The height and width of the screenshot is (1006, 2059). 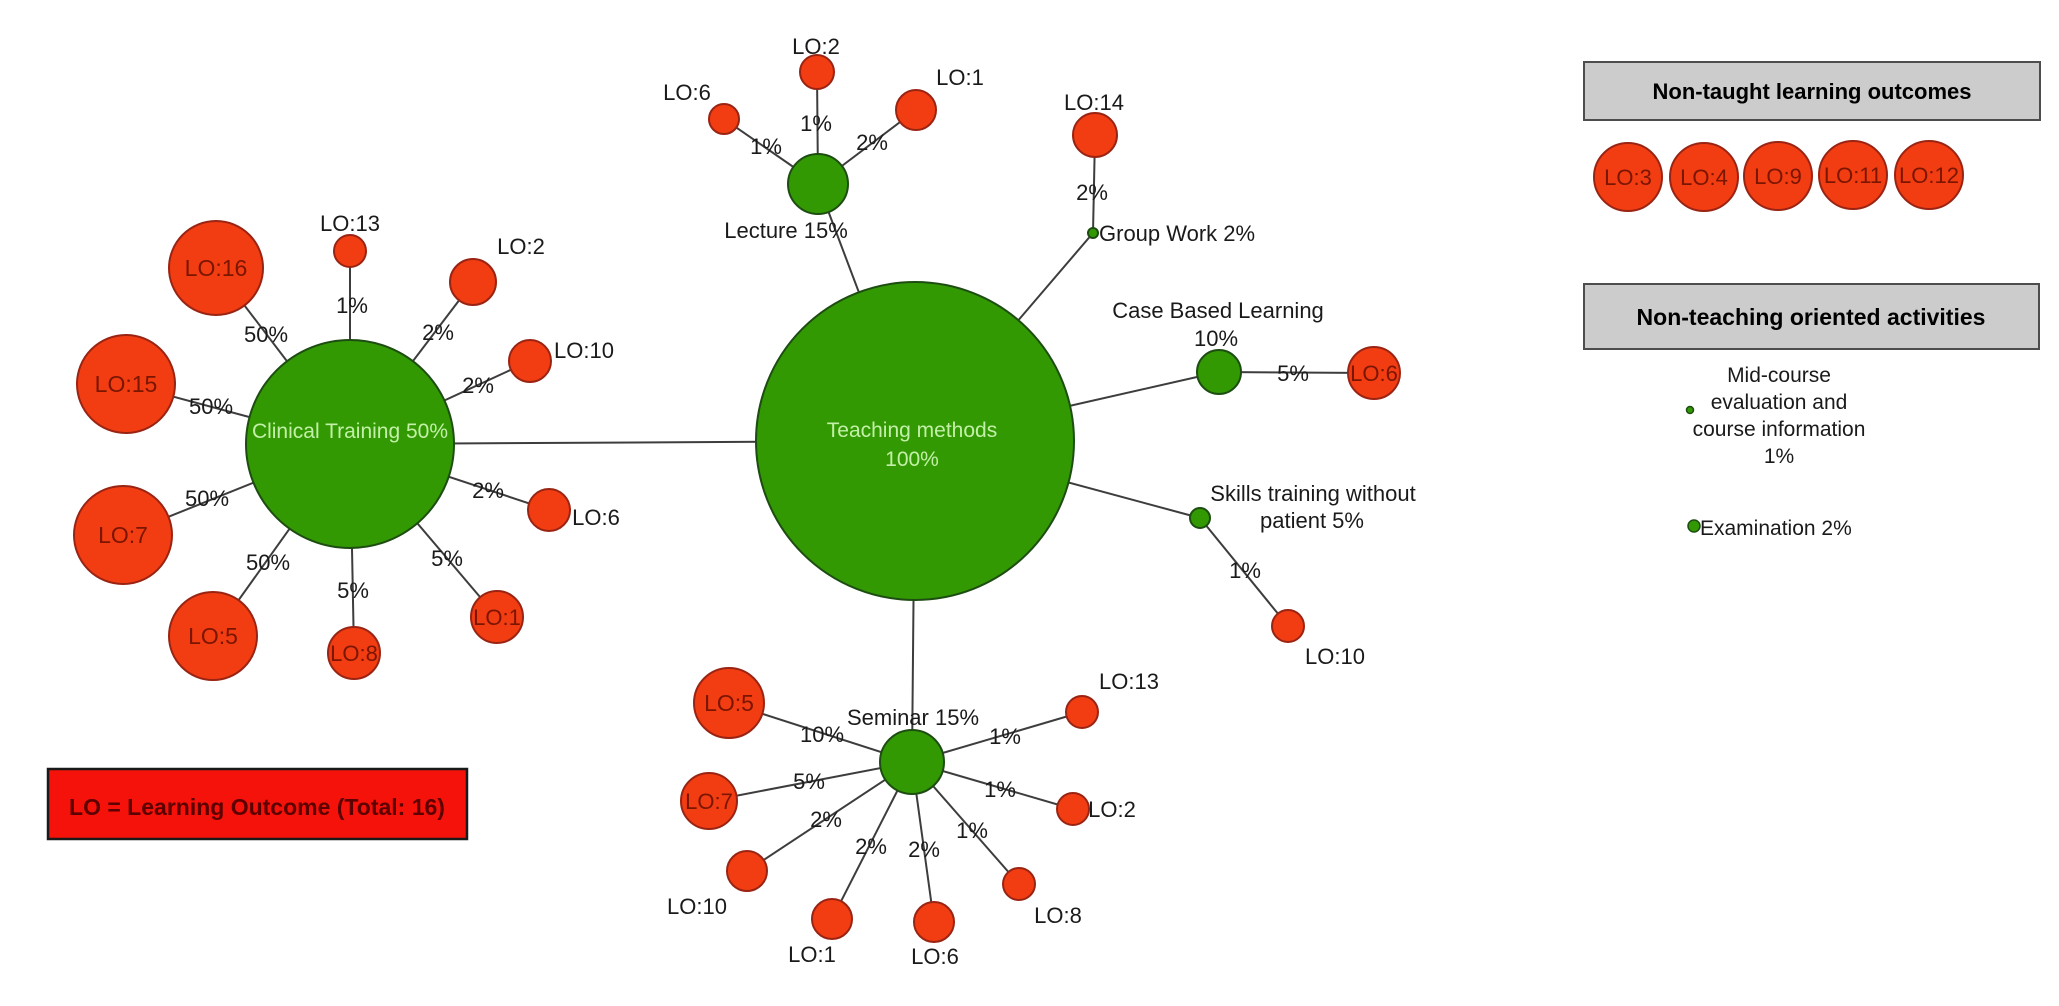 I want to click on svg-text: Seminar 15%, so click(x=913, y=717).